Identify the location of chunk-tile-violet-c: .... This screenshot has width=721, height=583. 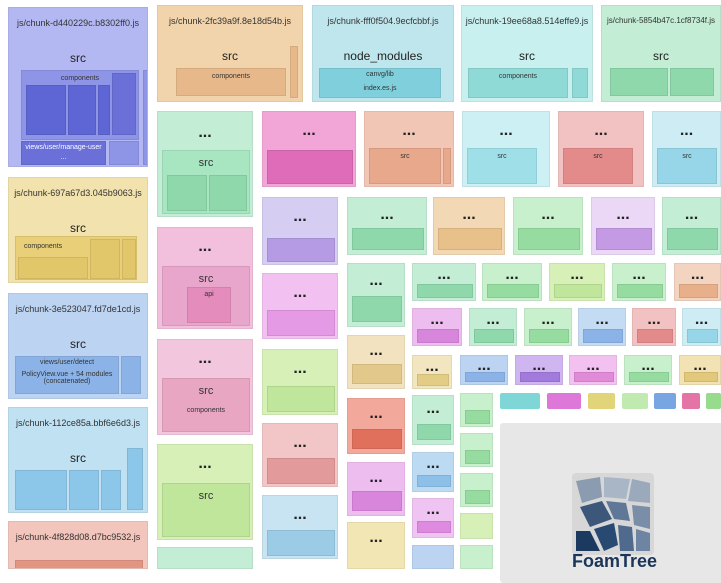
(539, 370).